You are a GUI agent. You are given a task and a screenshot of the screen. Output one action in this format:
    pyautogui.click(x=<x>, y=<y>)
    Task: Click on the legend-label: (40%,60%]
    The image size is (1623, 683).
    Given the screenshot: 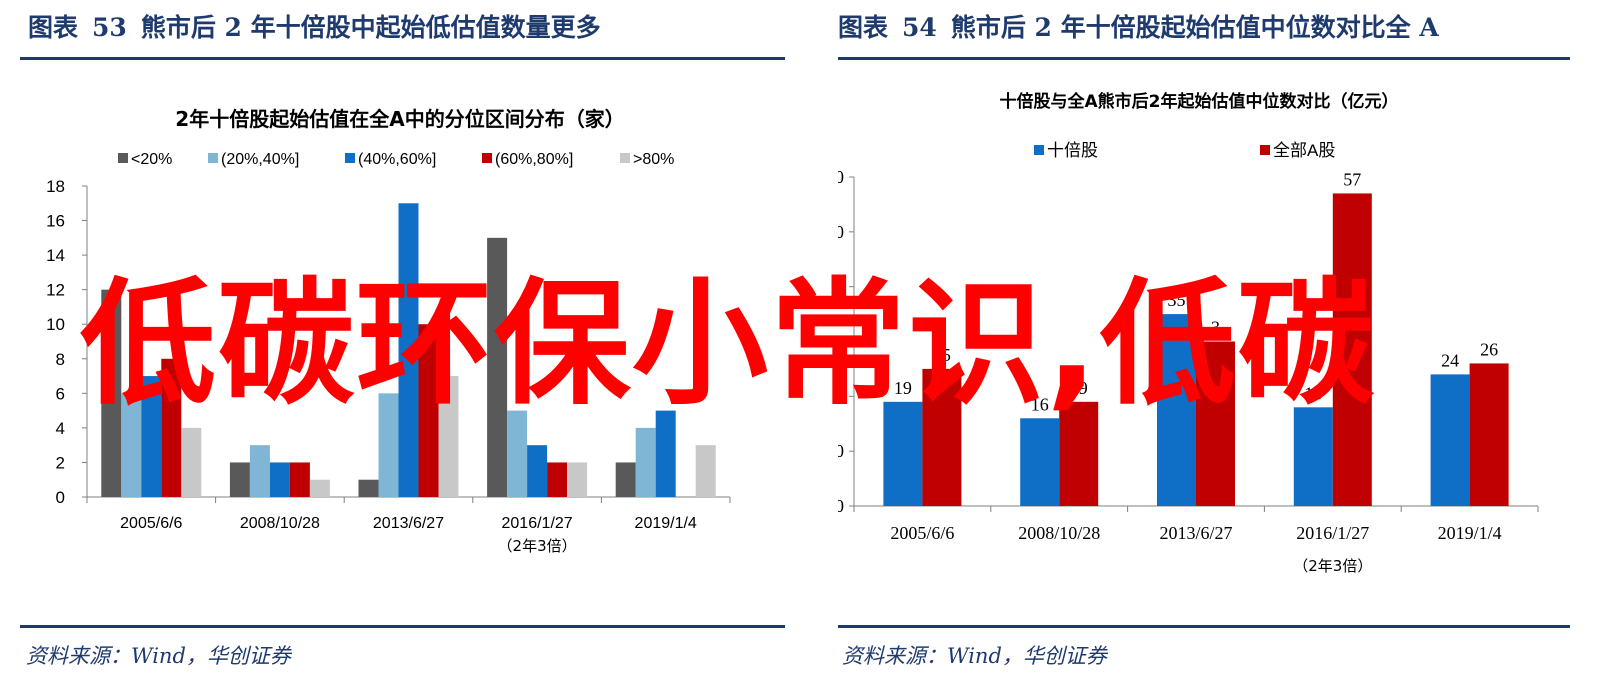 What is the action you would take?
    pyautogui.click(x=397, y=159)
    